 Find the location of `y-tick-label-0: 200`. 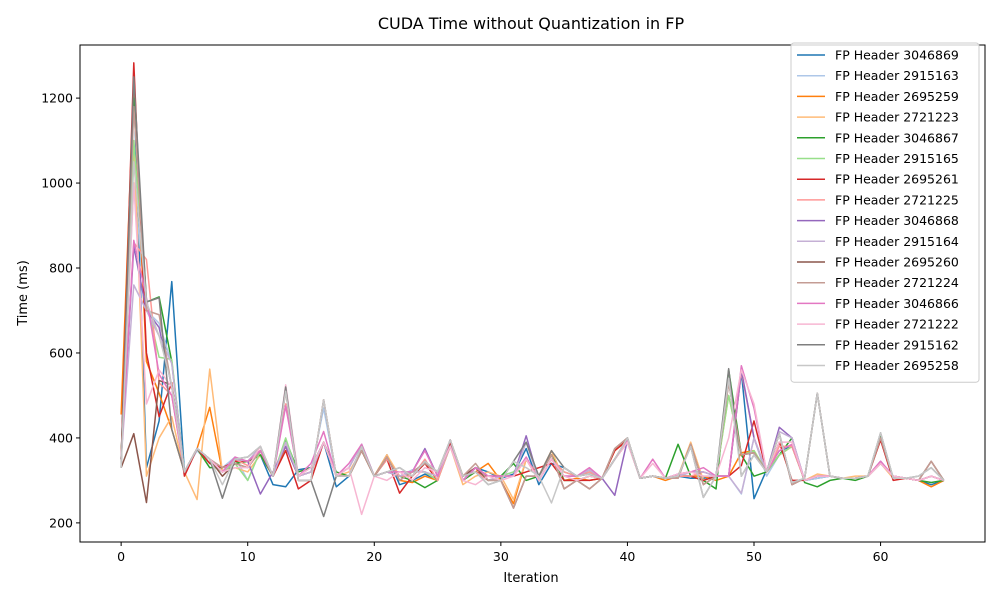

y-tick-label-0: 200 is located at coordinates (61, 522).